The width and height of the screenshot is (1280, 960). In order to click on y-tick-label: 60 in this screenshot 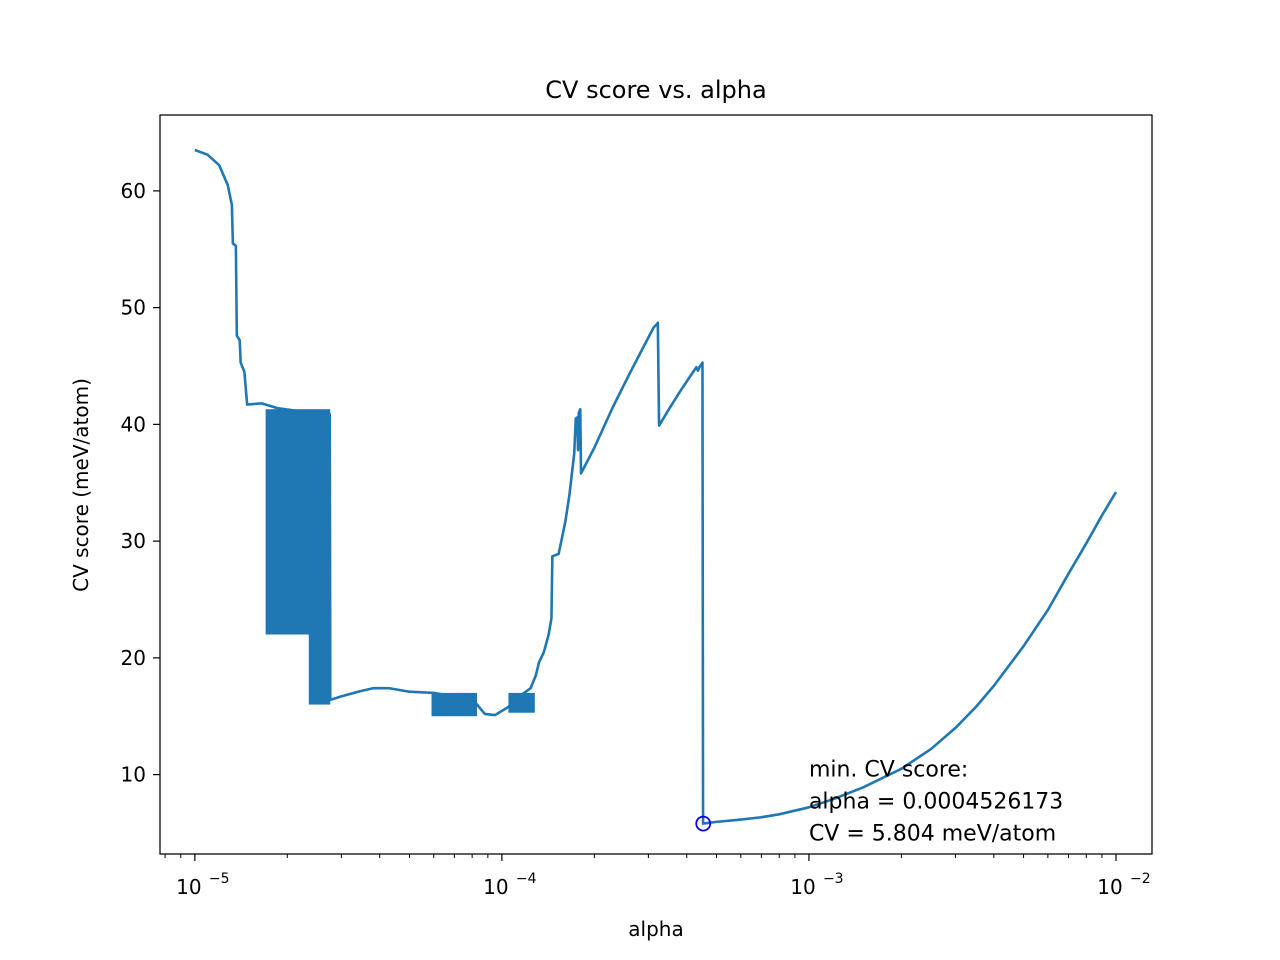, I will do `click(133, 191)`.